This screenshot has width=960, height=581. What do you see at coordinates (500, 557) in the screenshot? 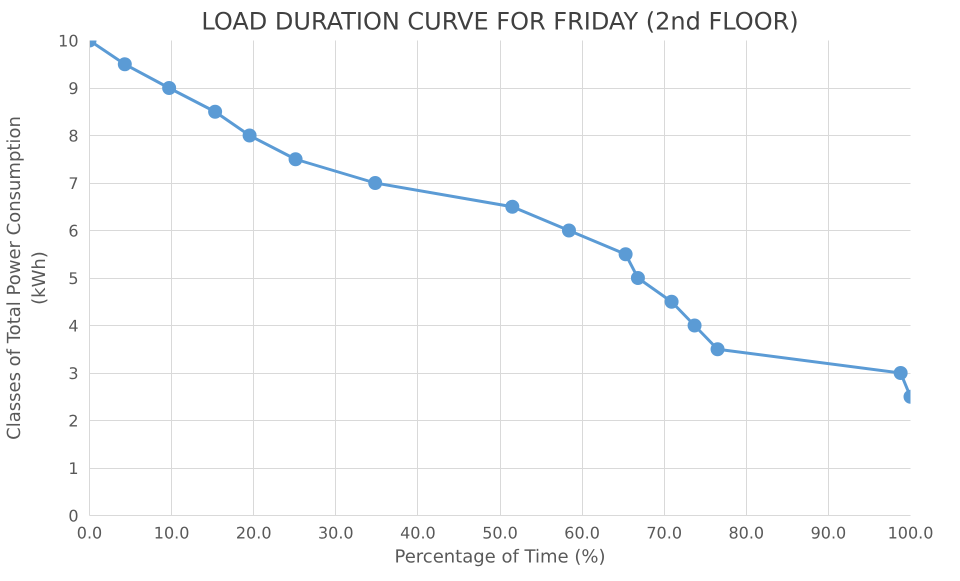
I see `x-axis-title: Percentage of Time (%)` at bounding box center [500, 557].